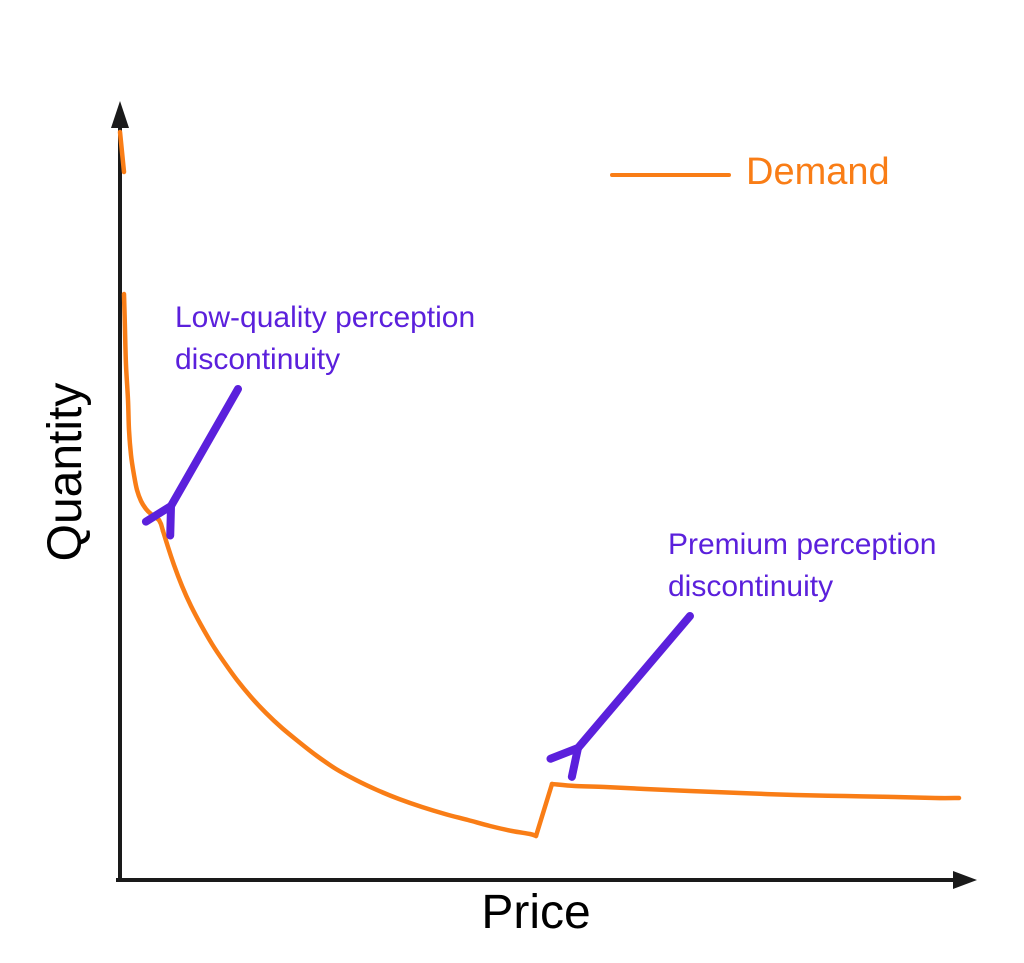 Image resolution: width=1024 pixels, height=963 pixels. I want to click on annotation-arrow-1-icon, so click(191, 462).